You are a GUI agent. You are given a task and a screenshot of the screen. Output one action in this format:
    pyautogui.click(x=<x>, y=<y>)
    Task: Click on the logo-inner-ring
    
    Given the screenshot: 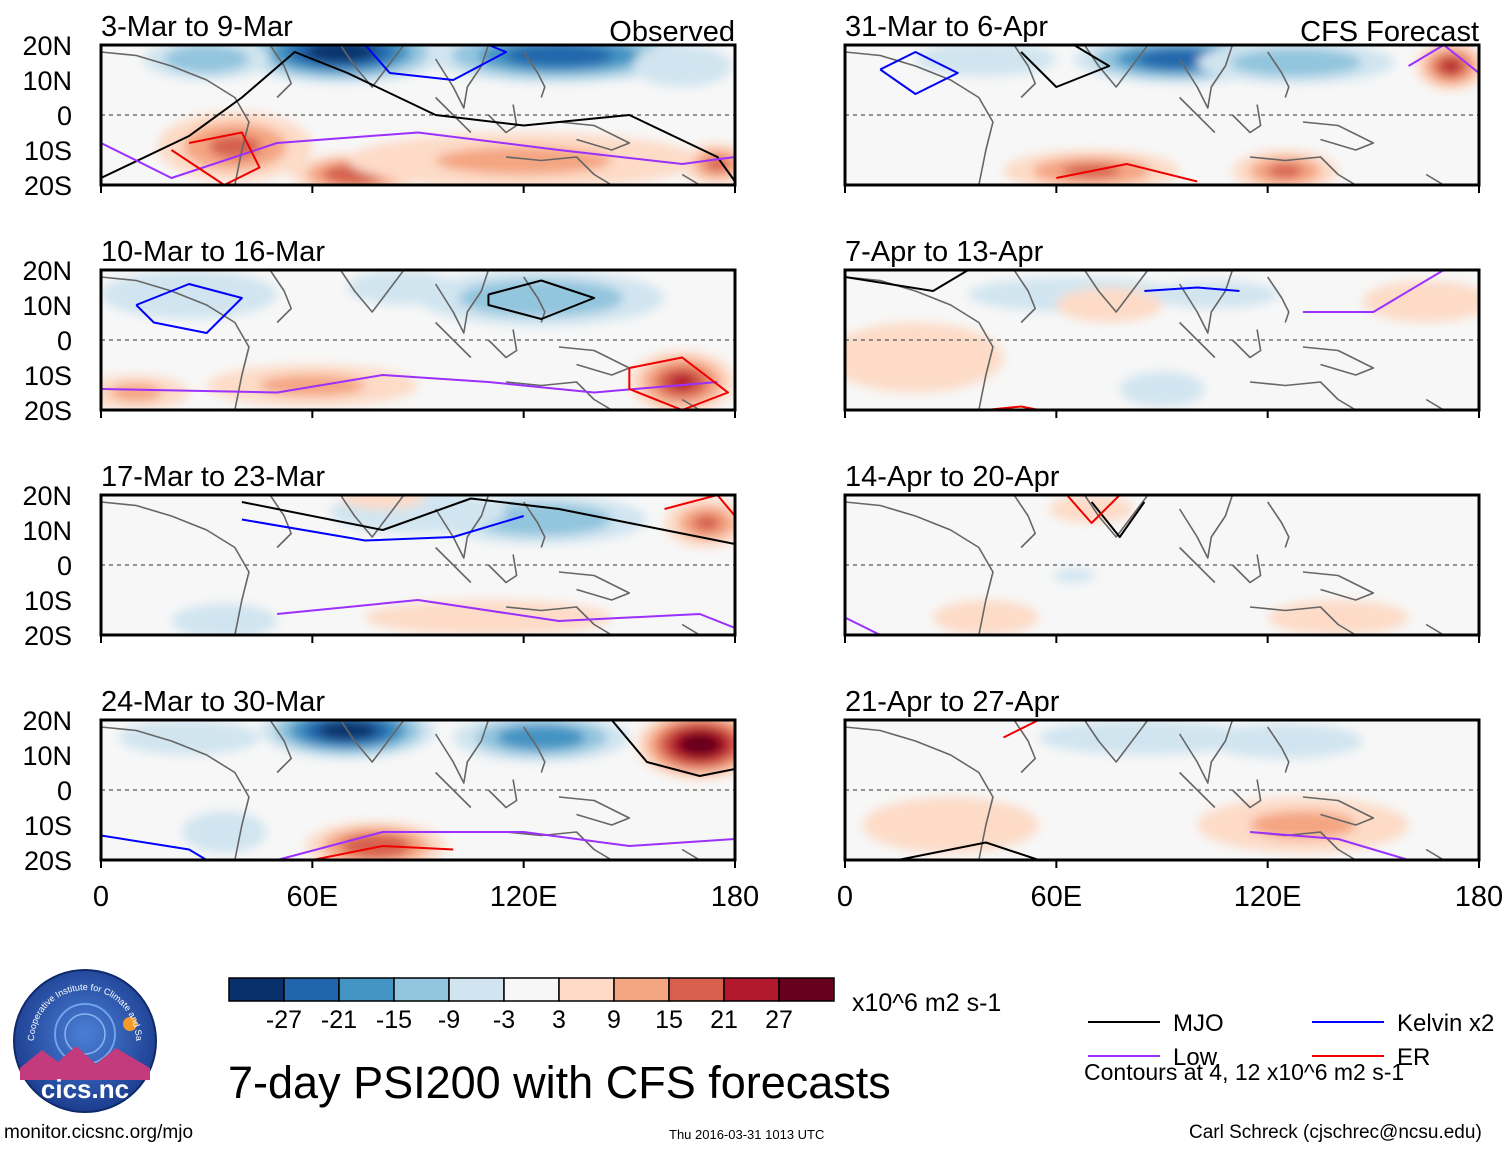 What is the action you would take?
    pyautogui.click(x=85, y=1034)
    